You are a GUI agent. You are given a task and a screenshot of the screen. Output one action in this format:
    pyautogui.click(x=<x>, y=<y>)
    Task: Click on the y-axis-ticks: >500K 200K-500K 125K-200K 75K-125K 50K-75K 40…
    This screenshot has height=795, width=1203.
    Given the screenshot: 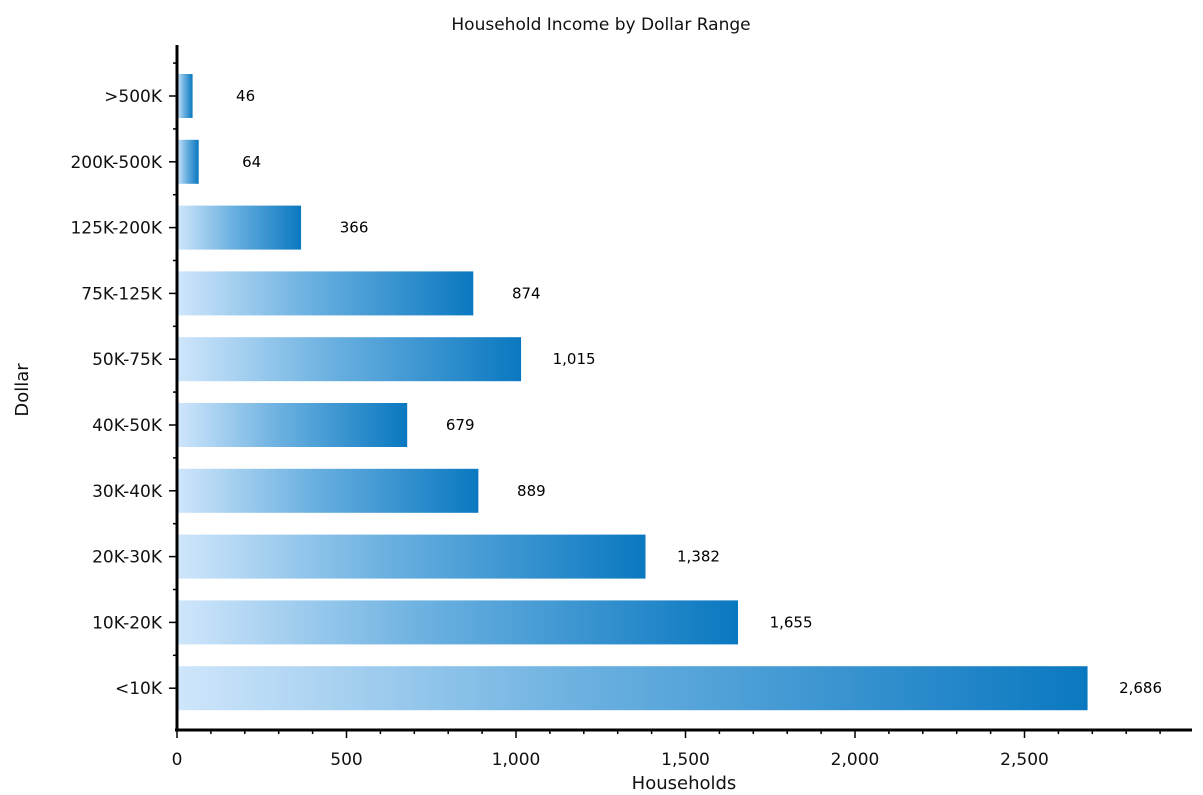 What is the action you would take?
    pyautogui.click(x=123, y=380)
    